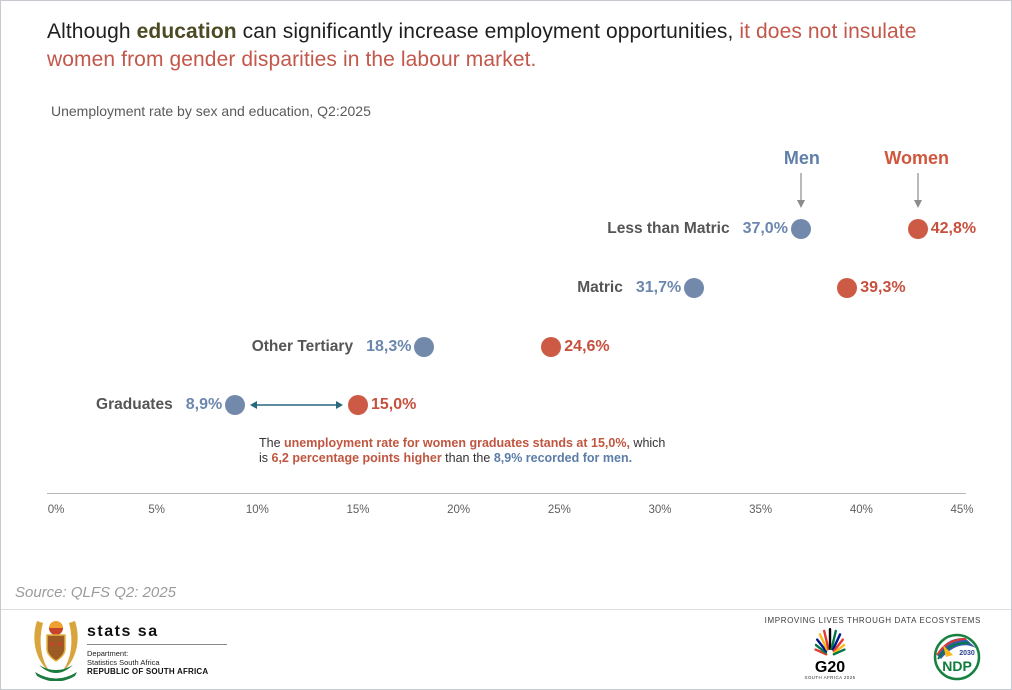 The image size is (1012, 690). What do you see at coordinates (95, 592) in the screenshot?
I see `source-text: Source: QLFS Q2: 2025` at bounding box center [95, 592].